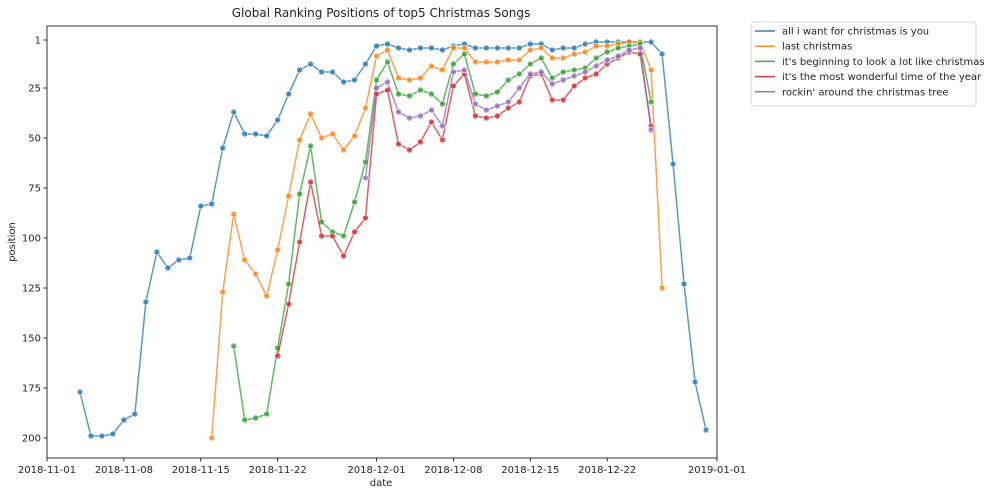 This screenshot has height=496, width=995. I want to click on x-tick-label: 2018-11-15, so click(201, 470).